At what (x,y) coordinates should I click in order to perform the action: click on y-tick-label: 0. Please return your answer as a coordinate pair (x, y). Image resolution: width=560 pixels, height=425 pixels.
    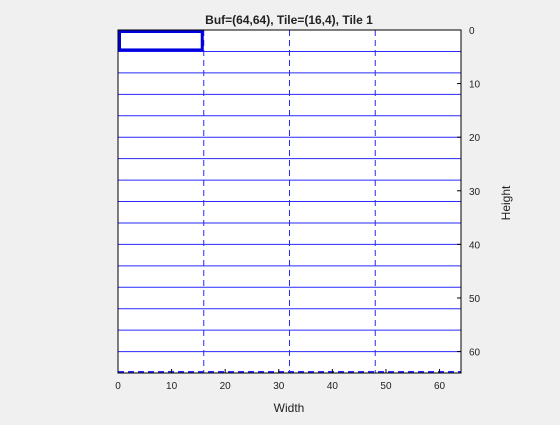
    Looking at the image, I should click on (472, 31).